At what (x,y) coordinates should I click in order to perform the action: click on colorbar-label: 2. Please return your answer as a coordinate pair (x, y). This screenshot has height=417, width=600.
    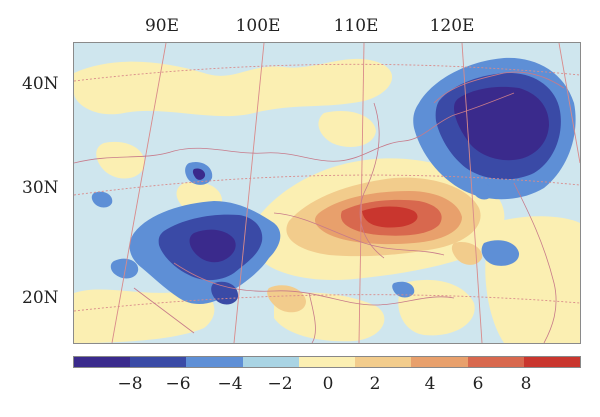
    Looking at the image, I should click on (375, 384).